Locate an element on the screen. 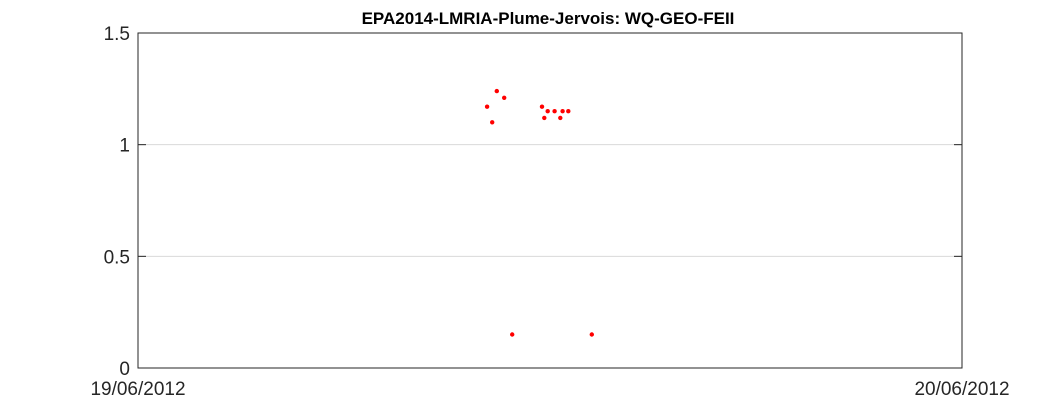  x-tick-label: 19/06/2012 is located at coordinates (137, 389).